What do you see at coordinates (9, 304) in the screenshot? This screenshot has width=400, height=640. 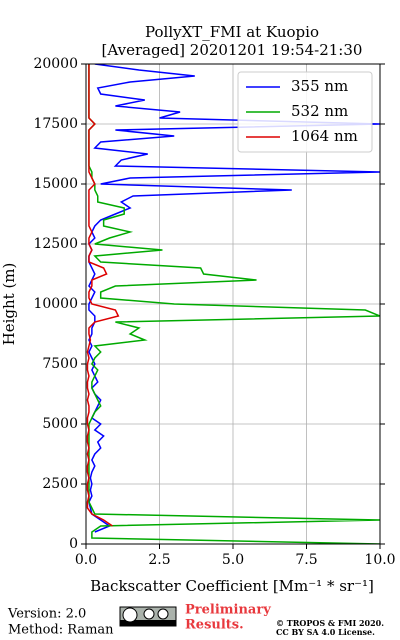 I see `y-axis-label: Height (m)` at bounding box center [9, 304].